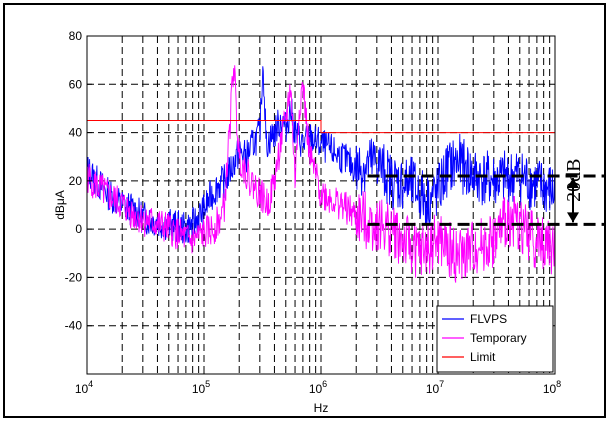 Image resolution: width=611 pixels, height=423 pixels. Describe the element at coordinates (60, 205) in the screenshot. I see `y-axis-label: dBμA` at that location.